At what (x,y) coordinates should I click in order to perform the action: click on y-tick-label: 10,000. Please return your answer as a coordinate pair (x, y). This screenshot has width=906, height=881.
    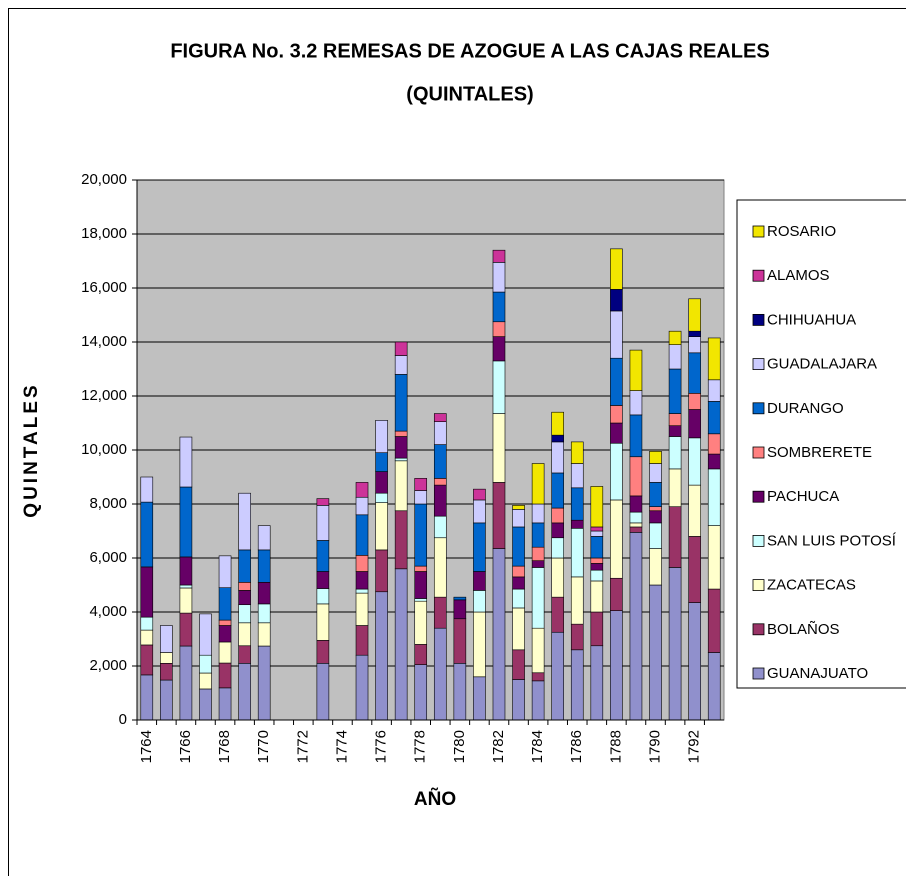
    Looking at the image, I should click on (104, 449).